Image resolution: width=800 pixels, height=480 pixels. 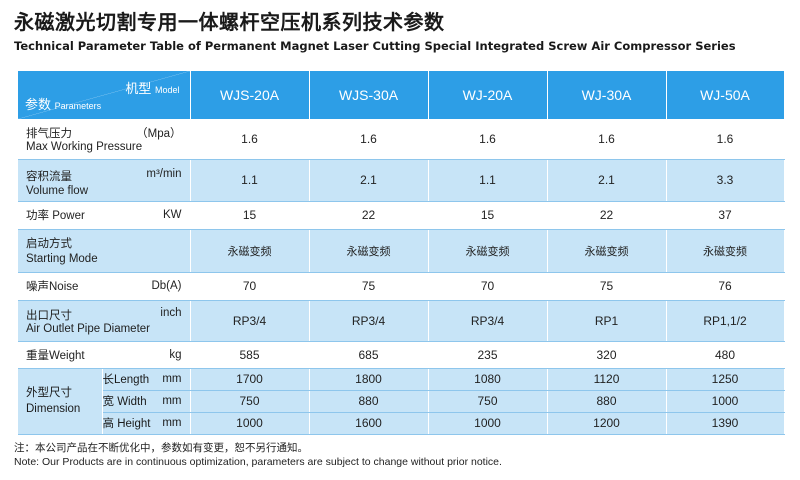 What do you see at coordinates (146, 379) in the screenshot?
I see `dimension-sub-label: 长Length mm` at bounding box center [146, 379].